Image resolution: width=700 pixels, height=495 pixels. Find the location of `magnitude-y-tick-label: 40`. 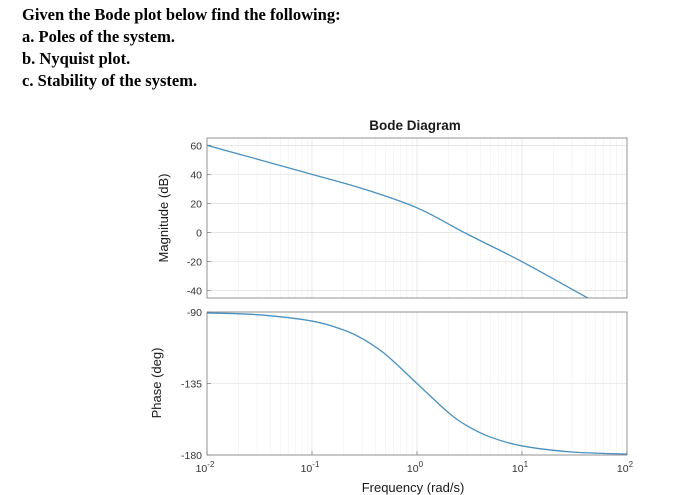

magnitude-y-tick-label: 40 is located at coordinates (196, 175).